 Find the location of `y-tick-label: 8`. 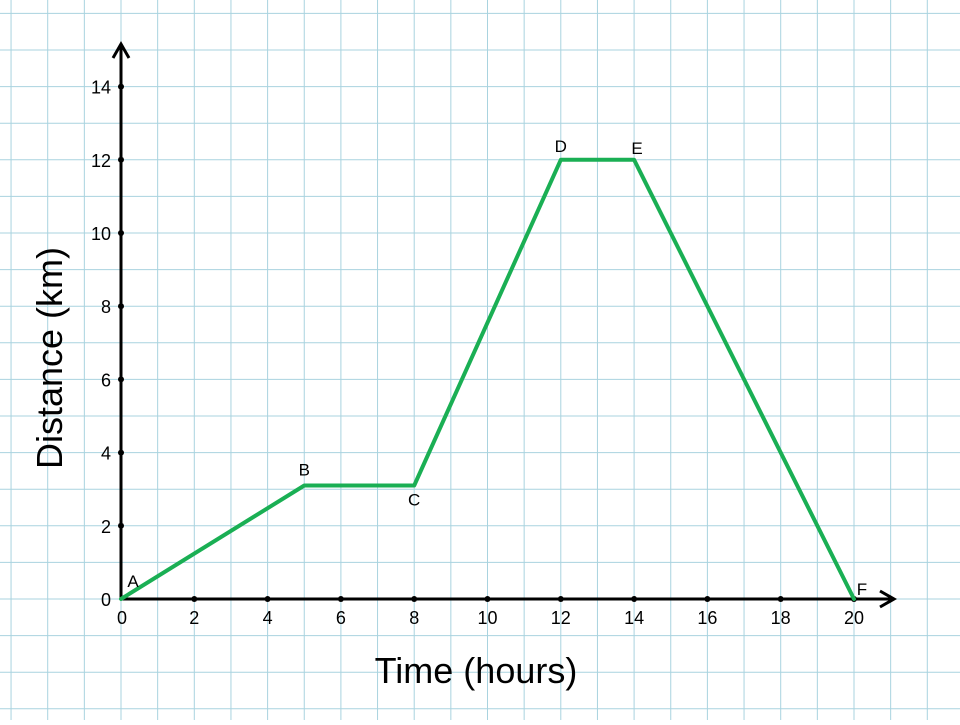

y-tick-label: 8 is located at coordinates (106, 307).